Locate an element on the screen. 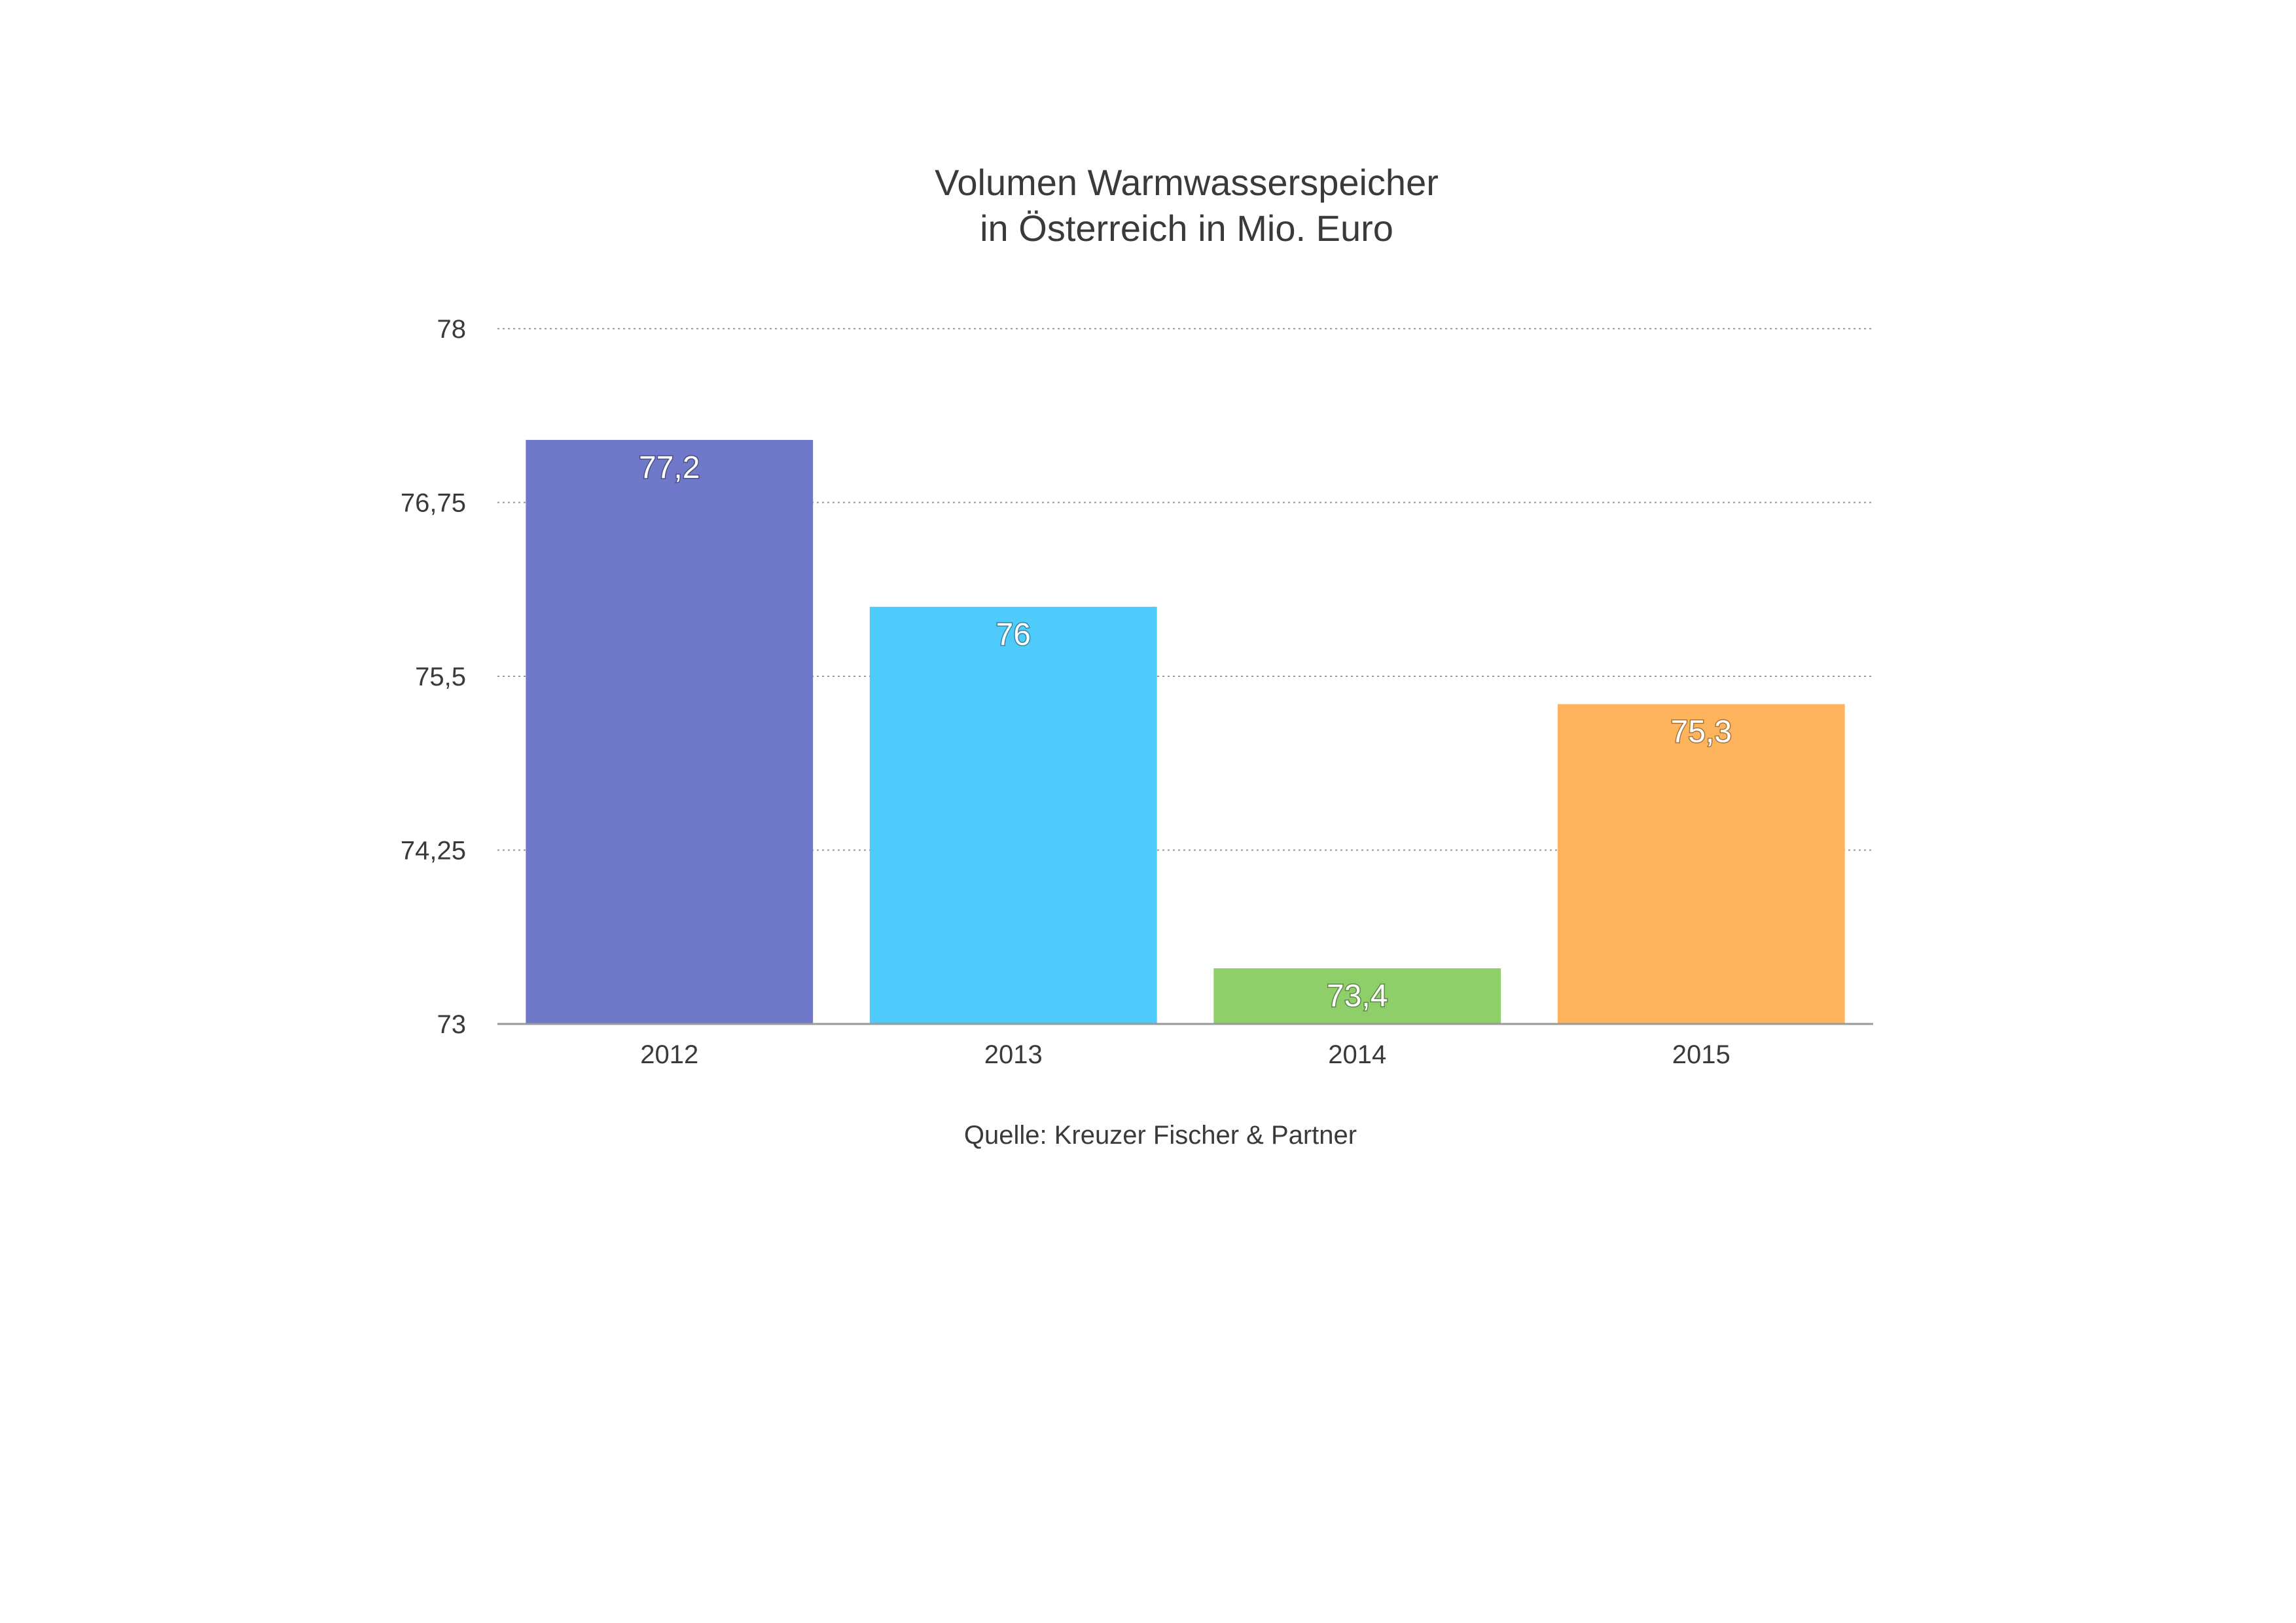  bar-value-label: 73,4 is located at coordinates (1357, 996).